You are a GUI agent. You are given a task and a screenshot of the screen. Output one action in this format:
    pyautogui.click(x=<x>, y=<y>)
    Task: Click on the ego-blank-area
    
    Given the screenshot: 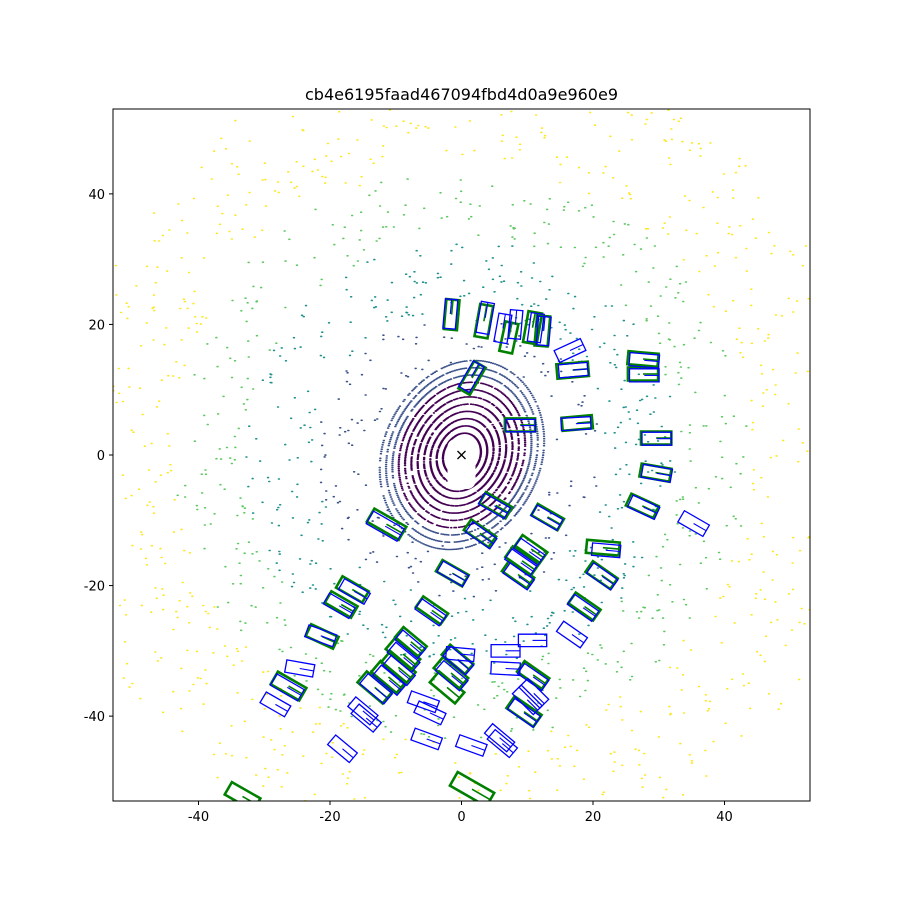 What is the action you would take?
    pyautogui.click(x=461, y=464)
    